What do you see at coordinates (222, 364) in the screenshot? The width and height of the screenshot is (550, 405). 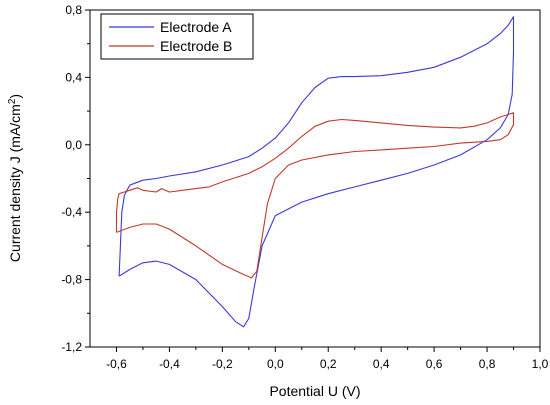 I see `x-tick-label: -0,2` at bounding box center [222, 364].